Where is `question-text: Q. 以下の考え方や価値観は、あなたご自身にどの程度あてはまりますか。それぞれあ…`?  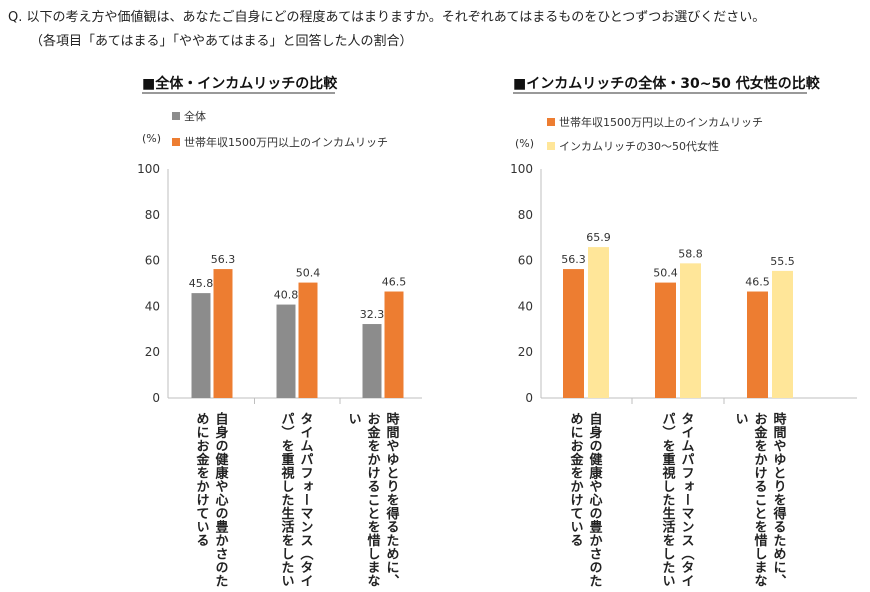
question-text: Q. 以下の考え方や価値観は、あなたご自身にどの程度あてはまりますか。それぞれあ… is located at coordinates (387, 17).